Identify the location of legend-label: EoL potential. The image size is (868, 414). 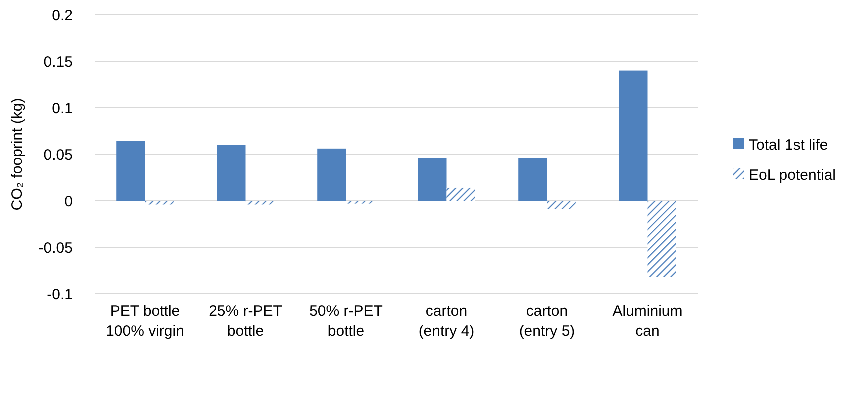
(792, 175).